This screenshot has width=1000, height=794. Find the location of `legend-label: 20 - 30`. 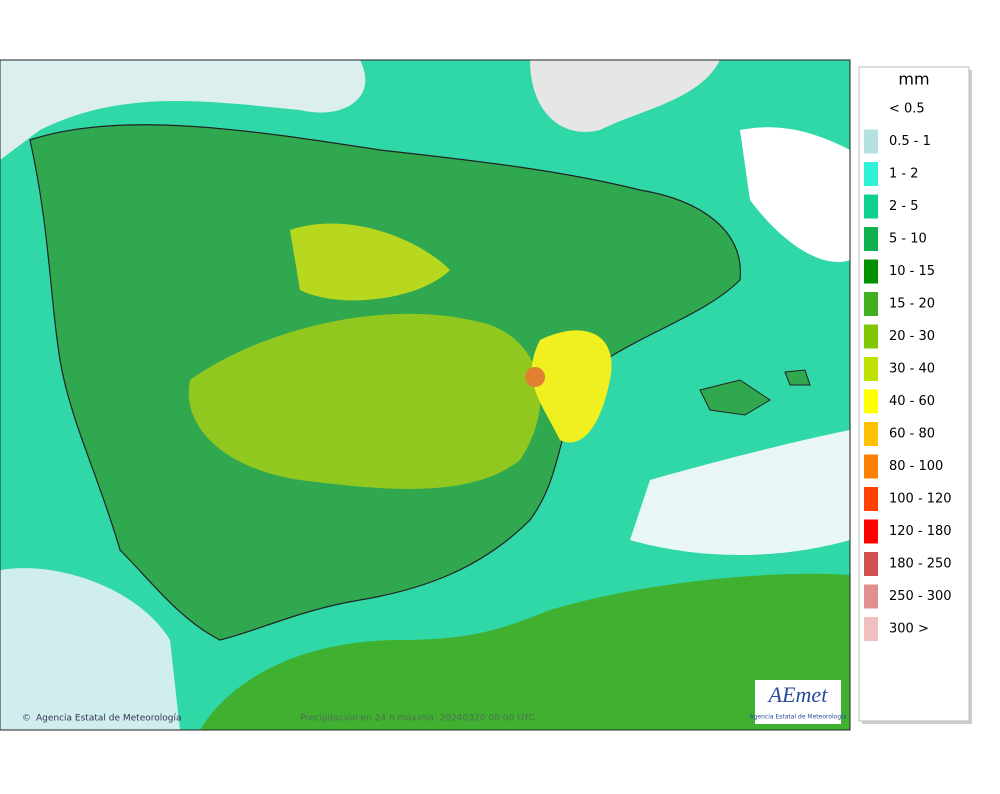

legend-label: 20 - 30 is located at coordinates (912, 336).